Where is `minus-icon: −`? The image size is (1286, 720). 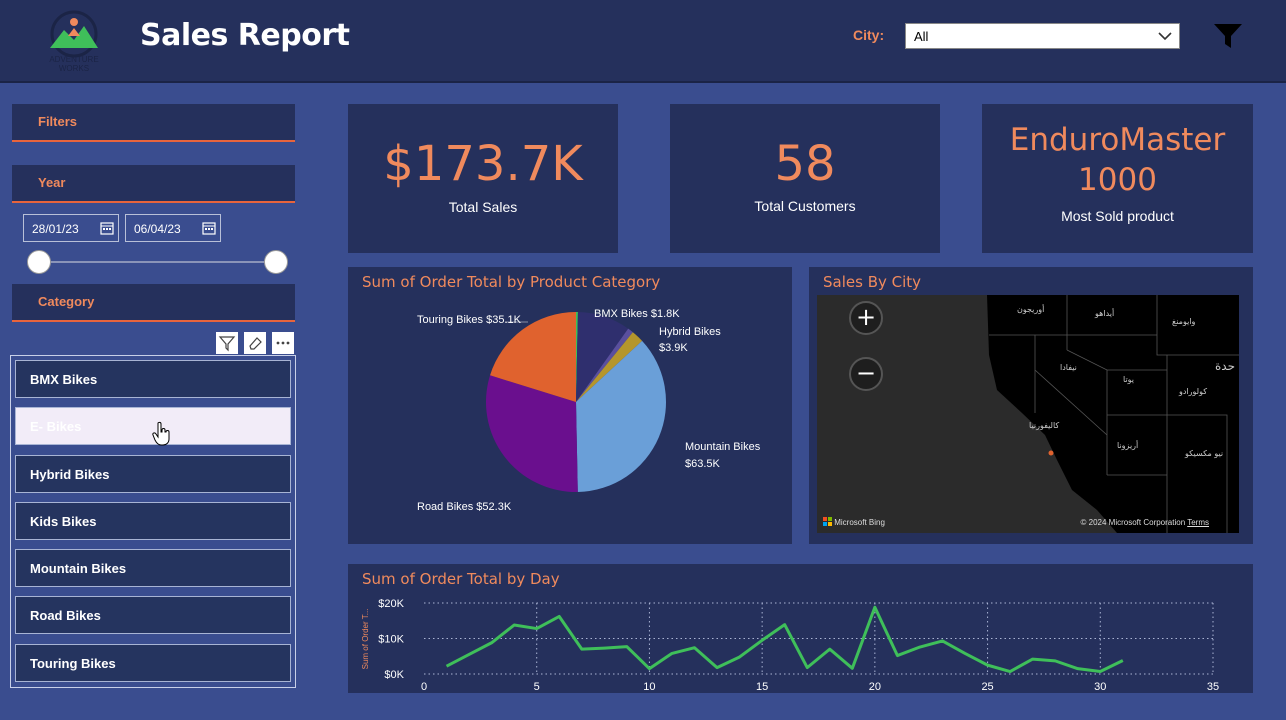 minus-icon: − is located at coordinates (866, 373).